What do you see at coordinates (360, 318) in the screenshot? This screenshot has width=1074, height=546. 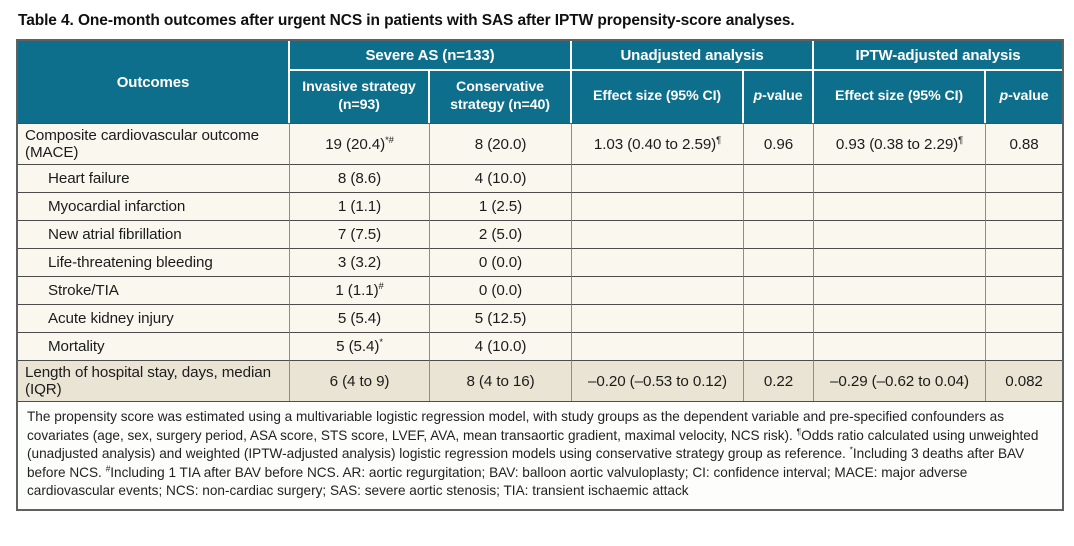 I see `value-cell: 5 (5.4)` at bounding box center [360, 318].